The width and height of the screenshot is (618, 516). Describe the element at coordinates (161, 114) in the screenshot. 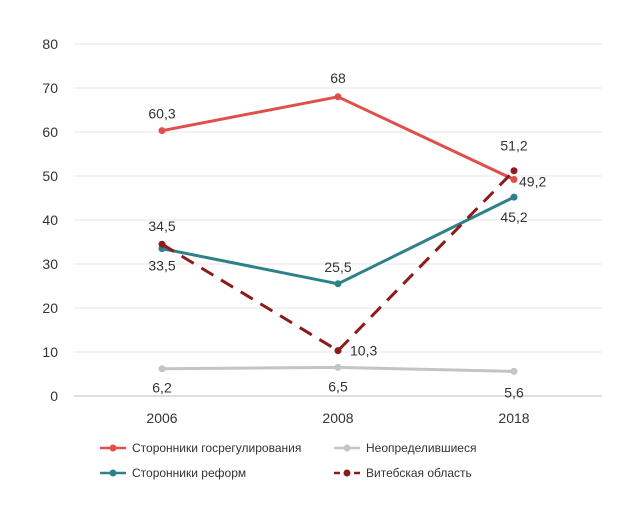

I see `data-label-state-regulation: 60,3` at that location.